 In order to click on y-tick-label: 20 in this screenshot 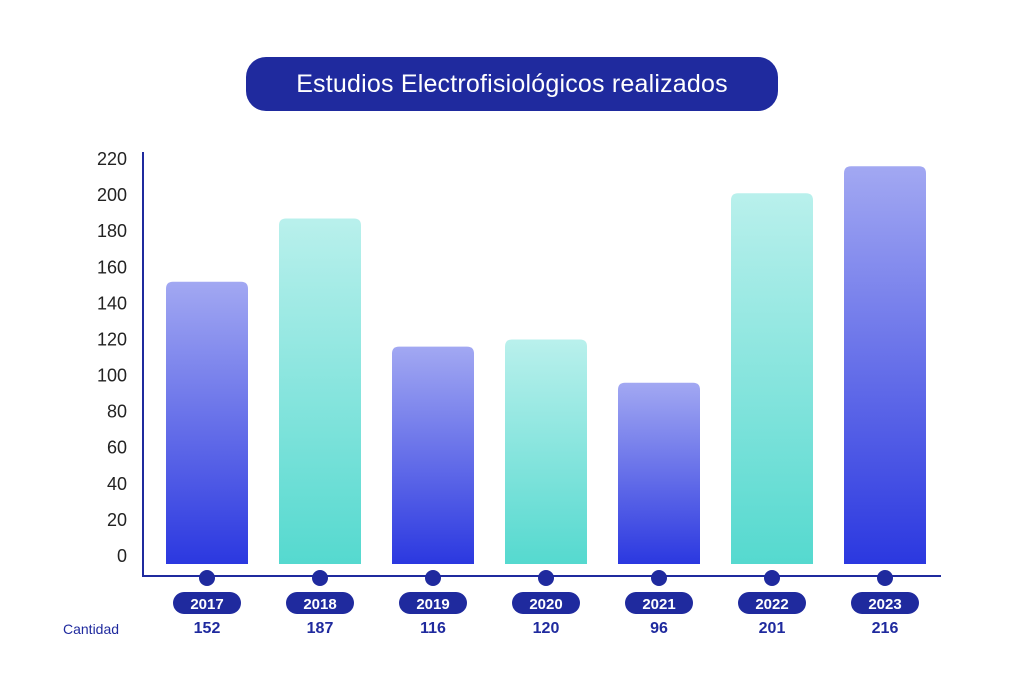, I will do `click(117, 520)`.